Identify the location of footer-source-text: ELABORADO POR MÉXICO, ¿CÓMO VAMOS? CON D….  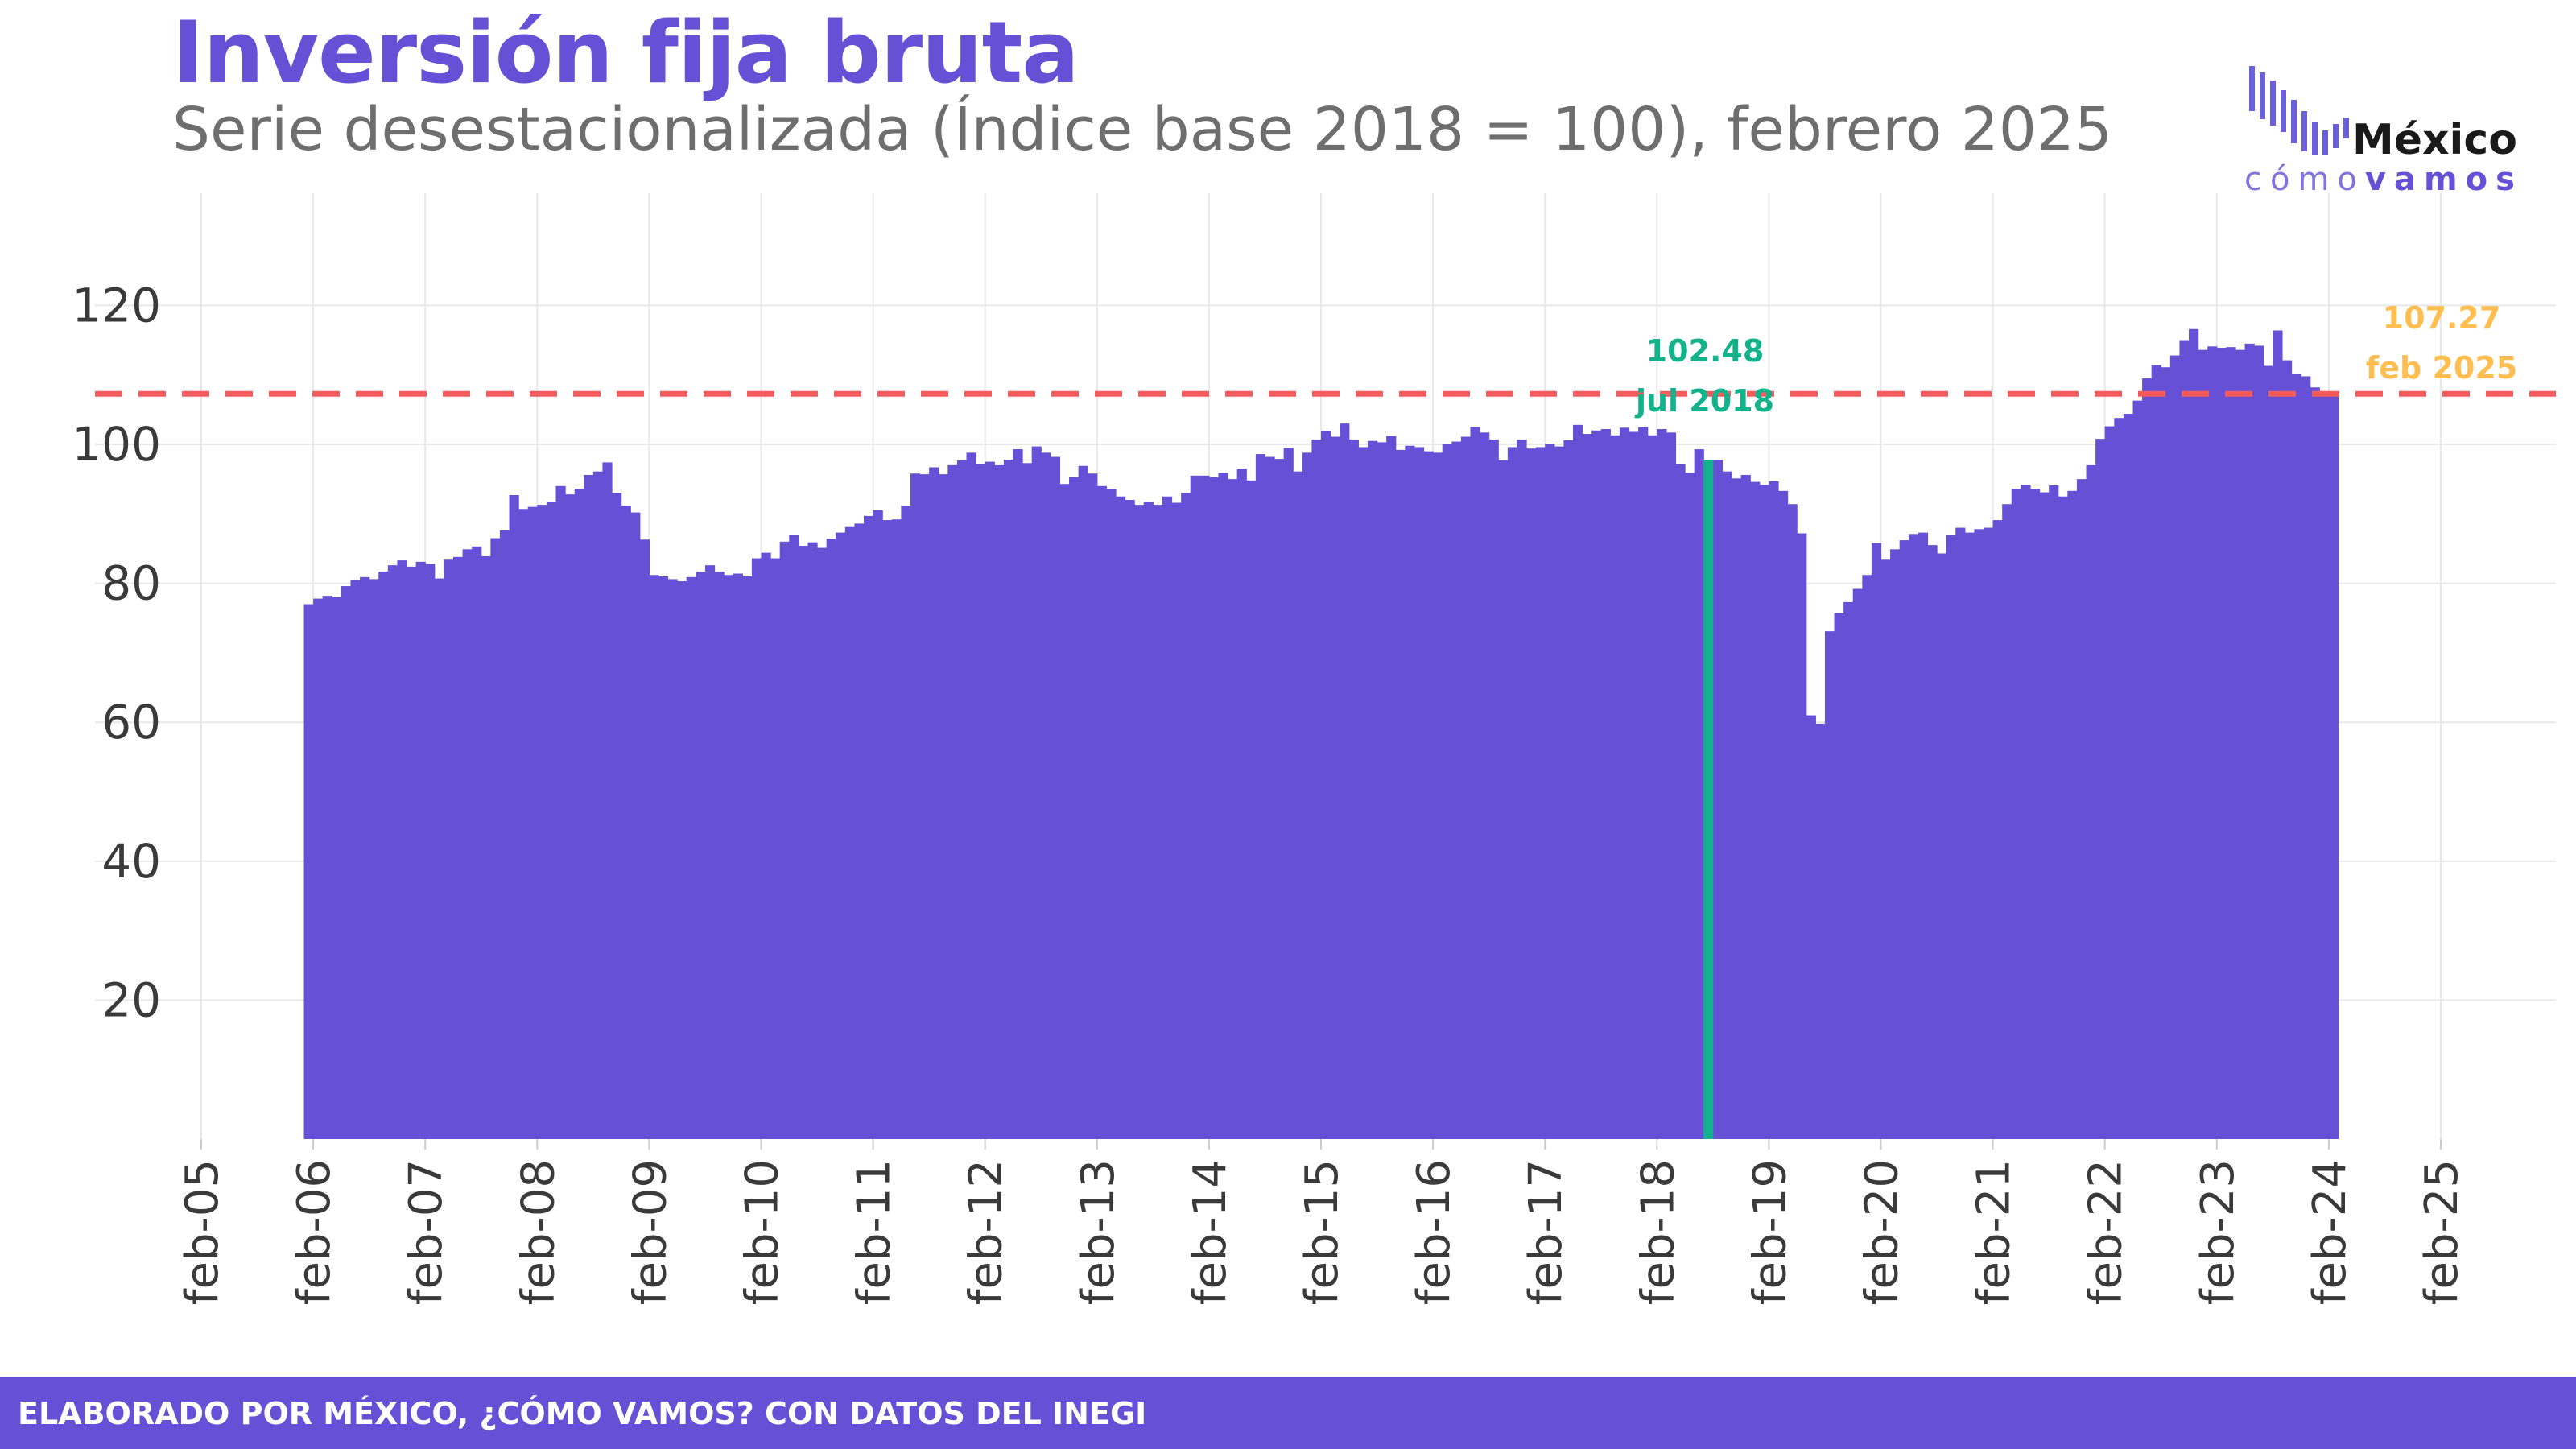
(582, 1413).